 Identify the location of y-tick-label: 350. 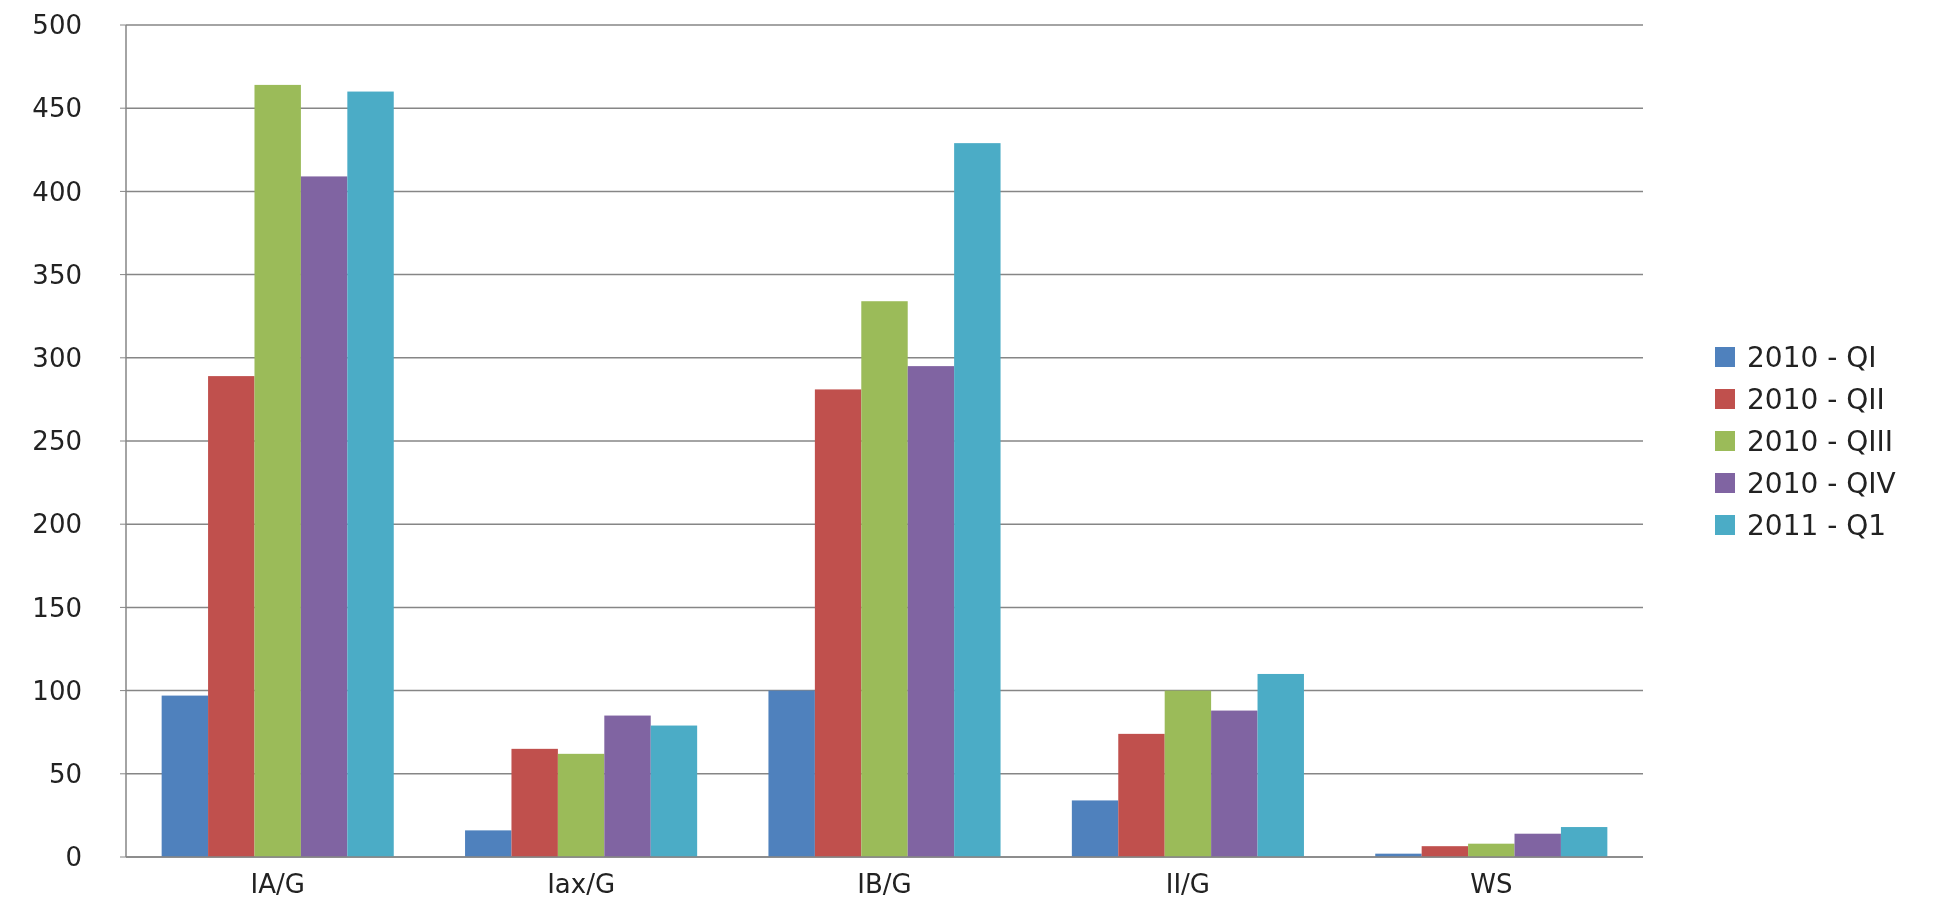
(57, 274).